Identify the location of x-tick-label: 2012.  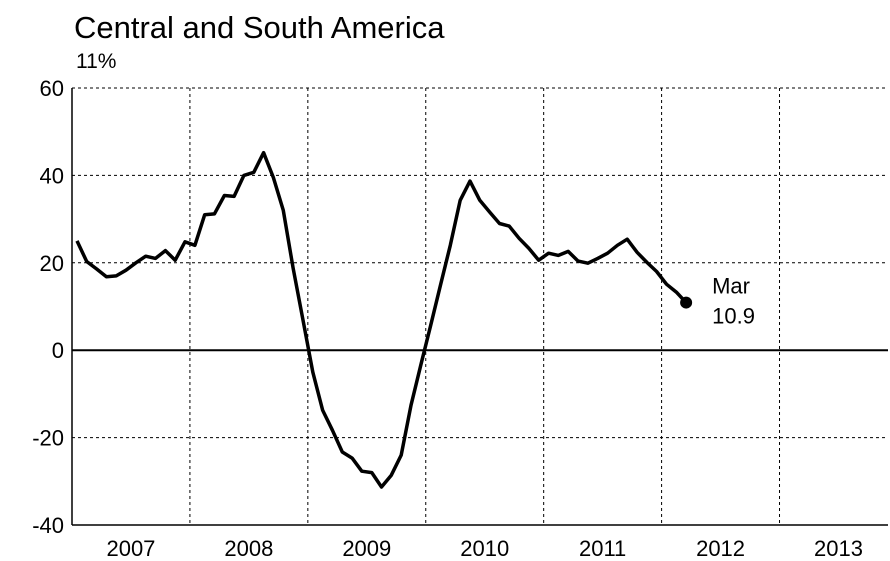
(720, 548).